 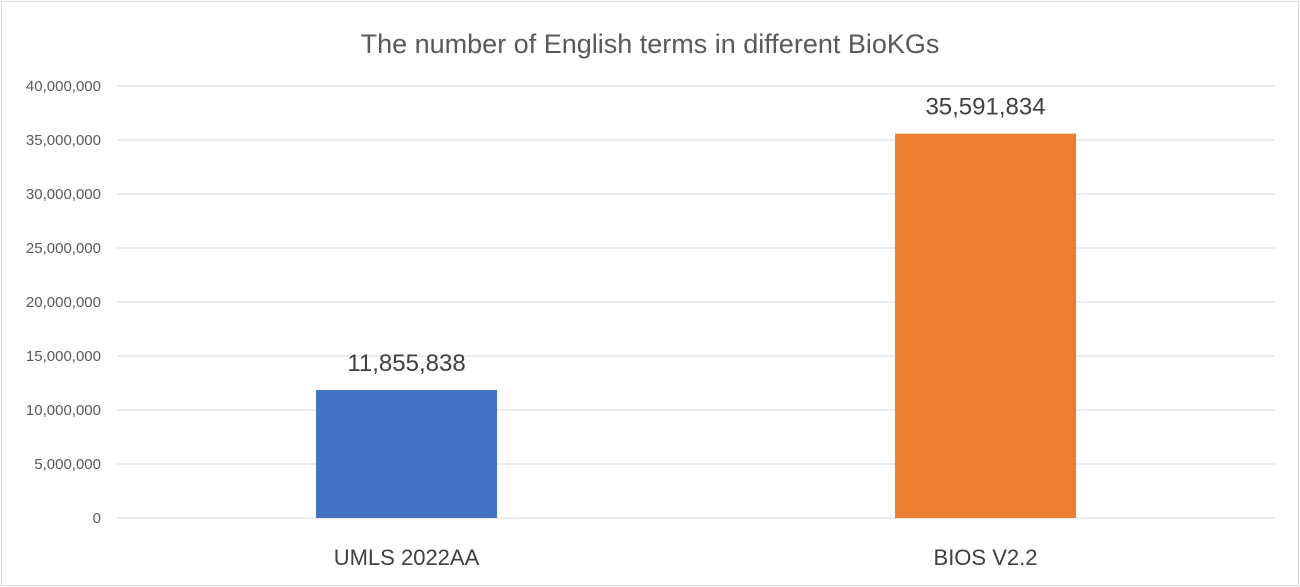 I want to click on y-tick-label: 35,000,000, so click(x=63, y=140).